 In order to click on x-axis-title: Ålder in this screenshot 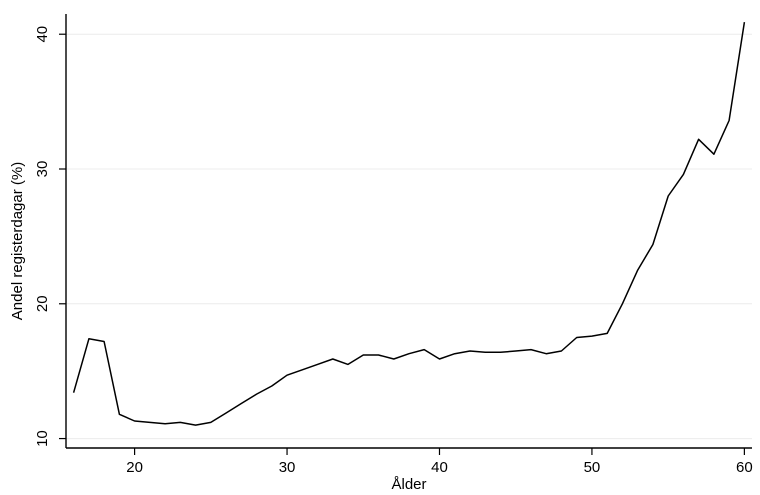, I will do `click(408, 484)`.